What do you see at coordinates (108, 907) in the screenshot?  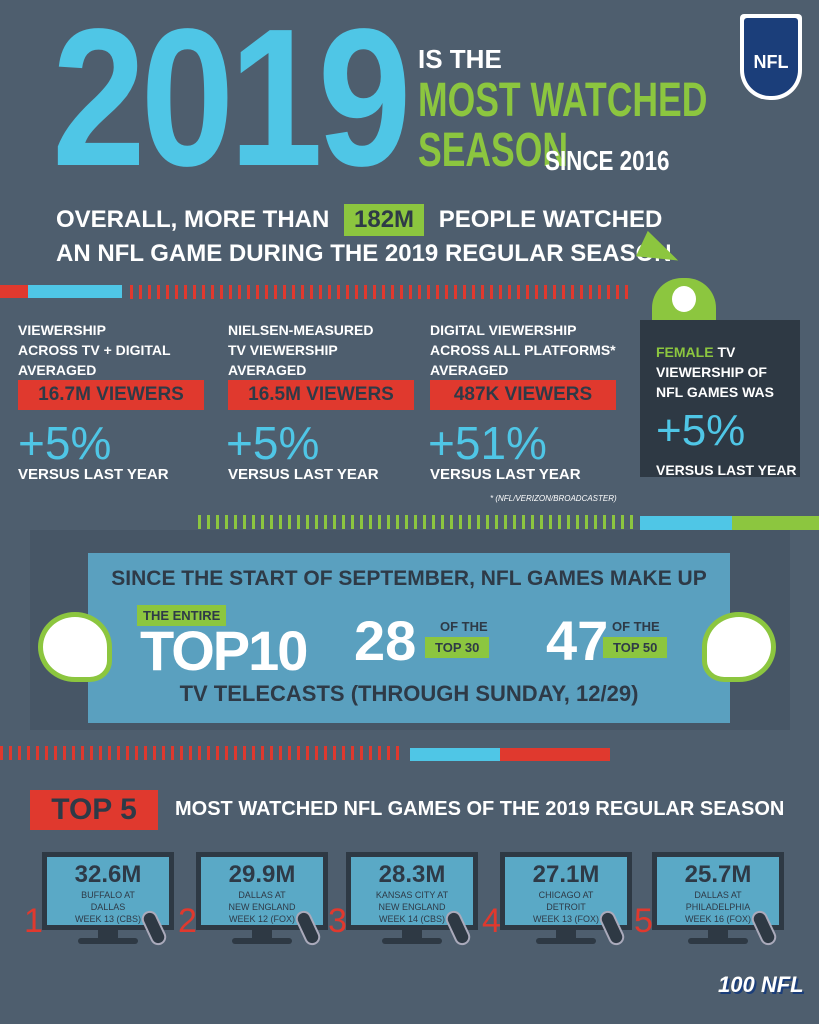 I see `game-matchup: DALLAS` at bounding box center [108, 907].